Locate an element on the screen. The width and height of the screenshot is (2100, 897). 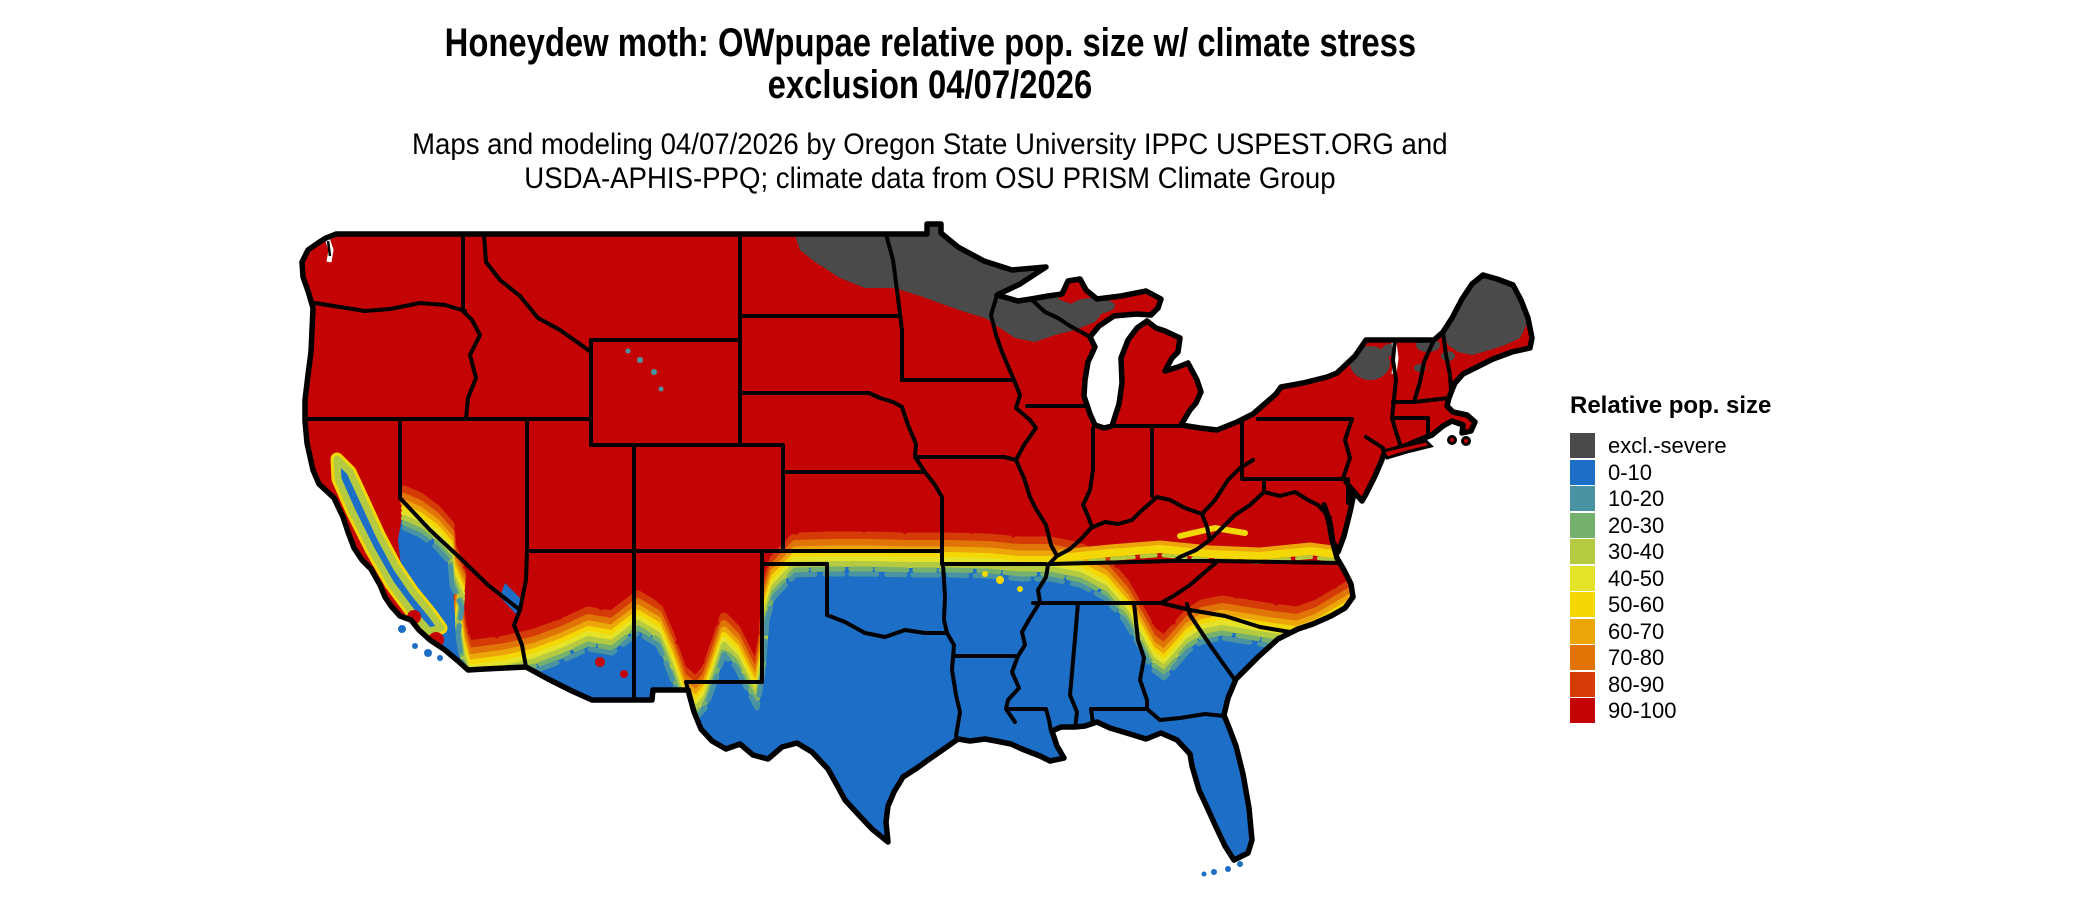
legend-label: 10-20 is located at coordinates (1636, 498).